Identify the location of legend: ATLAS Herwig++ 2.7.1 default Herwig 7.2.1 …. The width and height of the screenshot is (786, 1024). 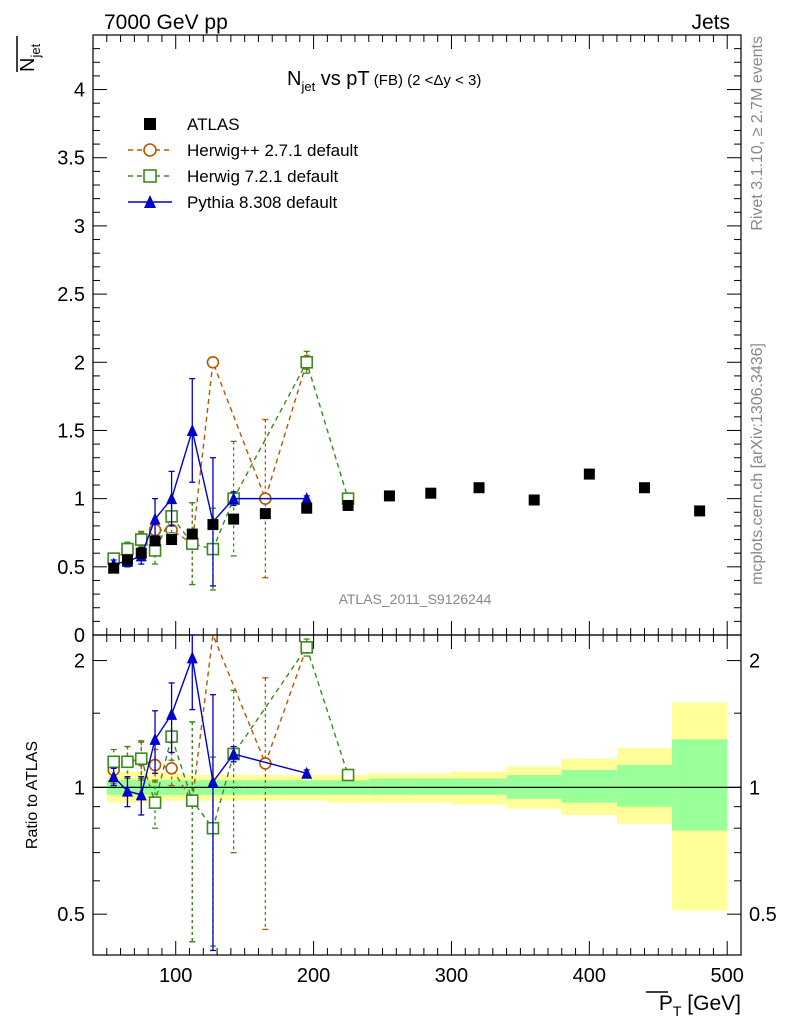
(243, 163).